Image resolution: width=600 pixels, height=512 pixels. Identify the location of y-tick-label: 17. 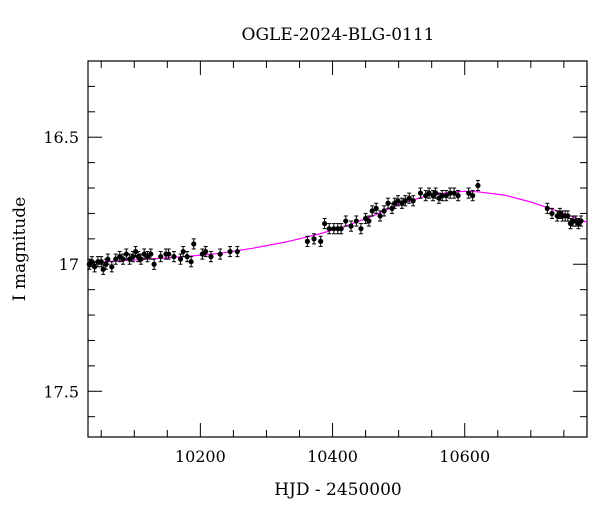
(69, 264).